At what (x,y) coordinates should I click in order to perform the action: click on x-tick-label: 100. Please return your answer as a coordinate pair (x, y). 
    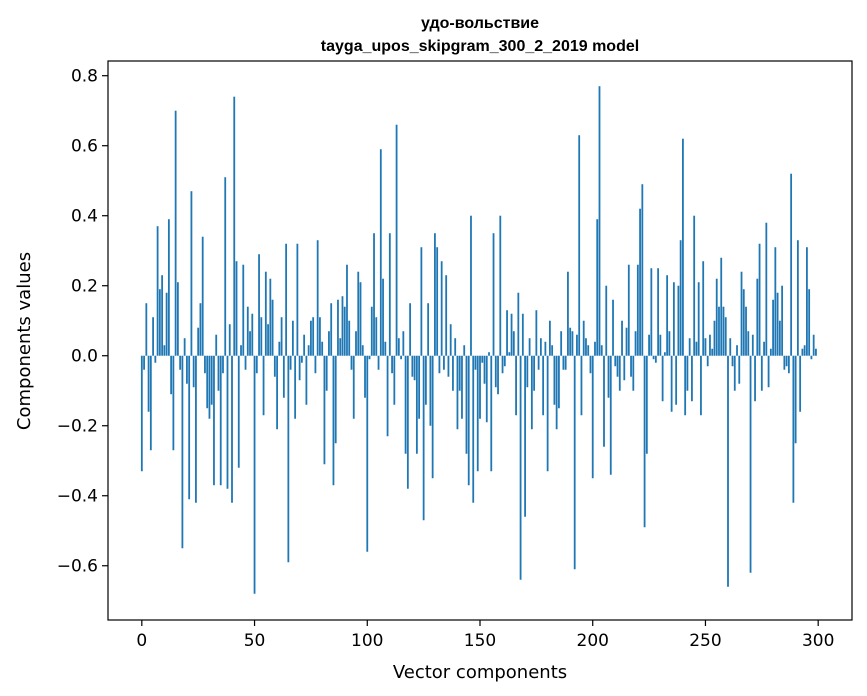
    Looking at the image, I should click on (367, 641).